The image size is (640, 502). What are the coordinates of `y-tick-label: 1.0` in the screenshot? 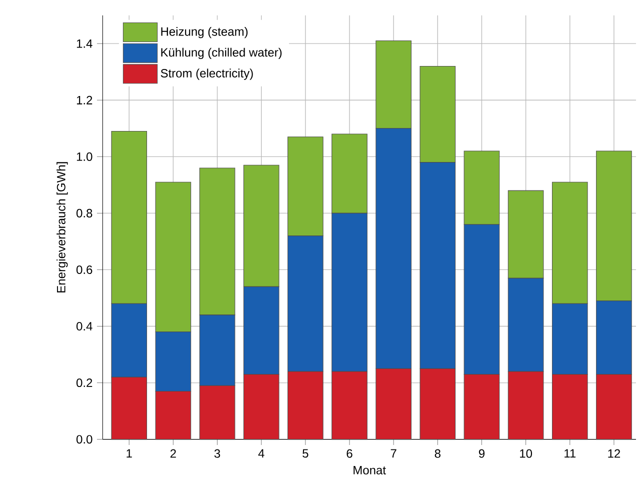 It's located at (84, 156).